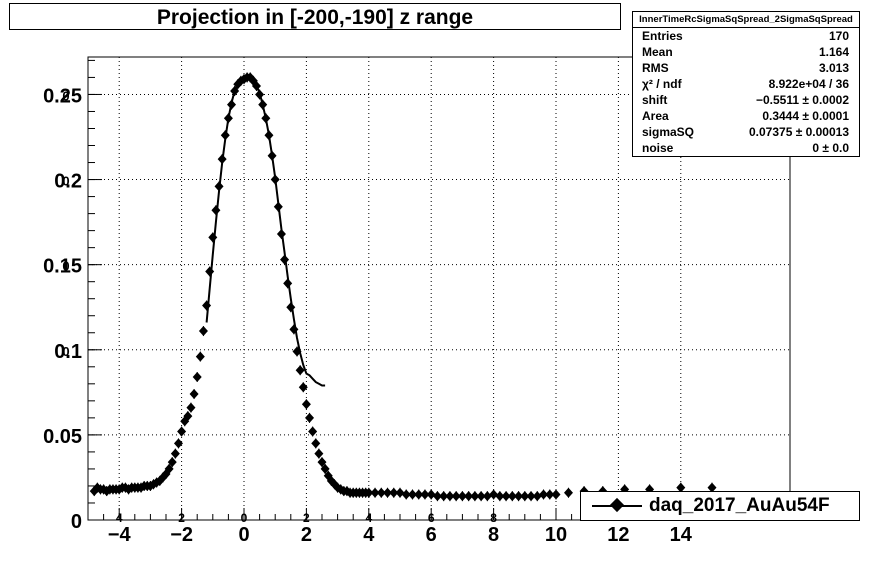 This screenshot has height=578, width=878. I want to click on x-tick-label: 8, so click(493, 535).